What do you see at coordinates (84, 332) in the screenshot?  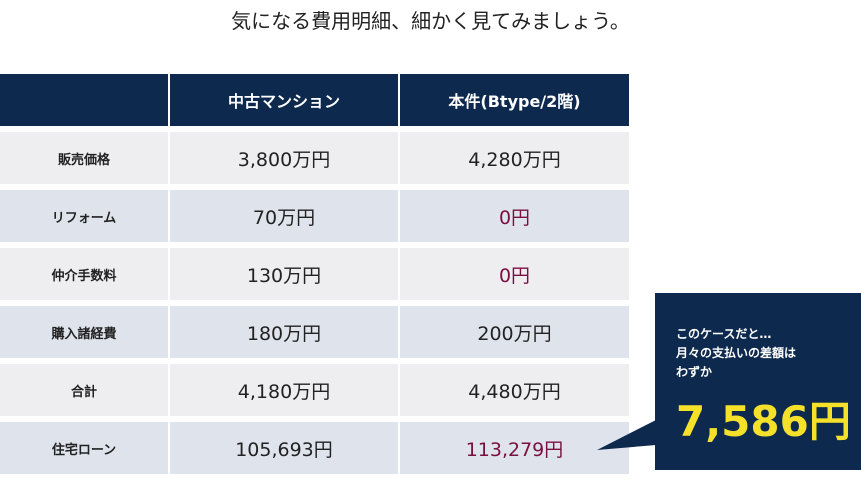 I see `row-label: 購入諸経費` at bounding box center [84, 332].